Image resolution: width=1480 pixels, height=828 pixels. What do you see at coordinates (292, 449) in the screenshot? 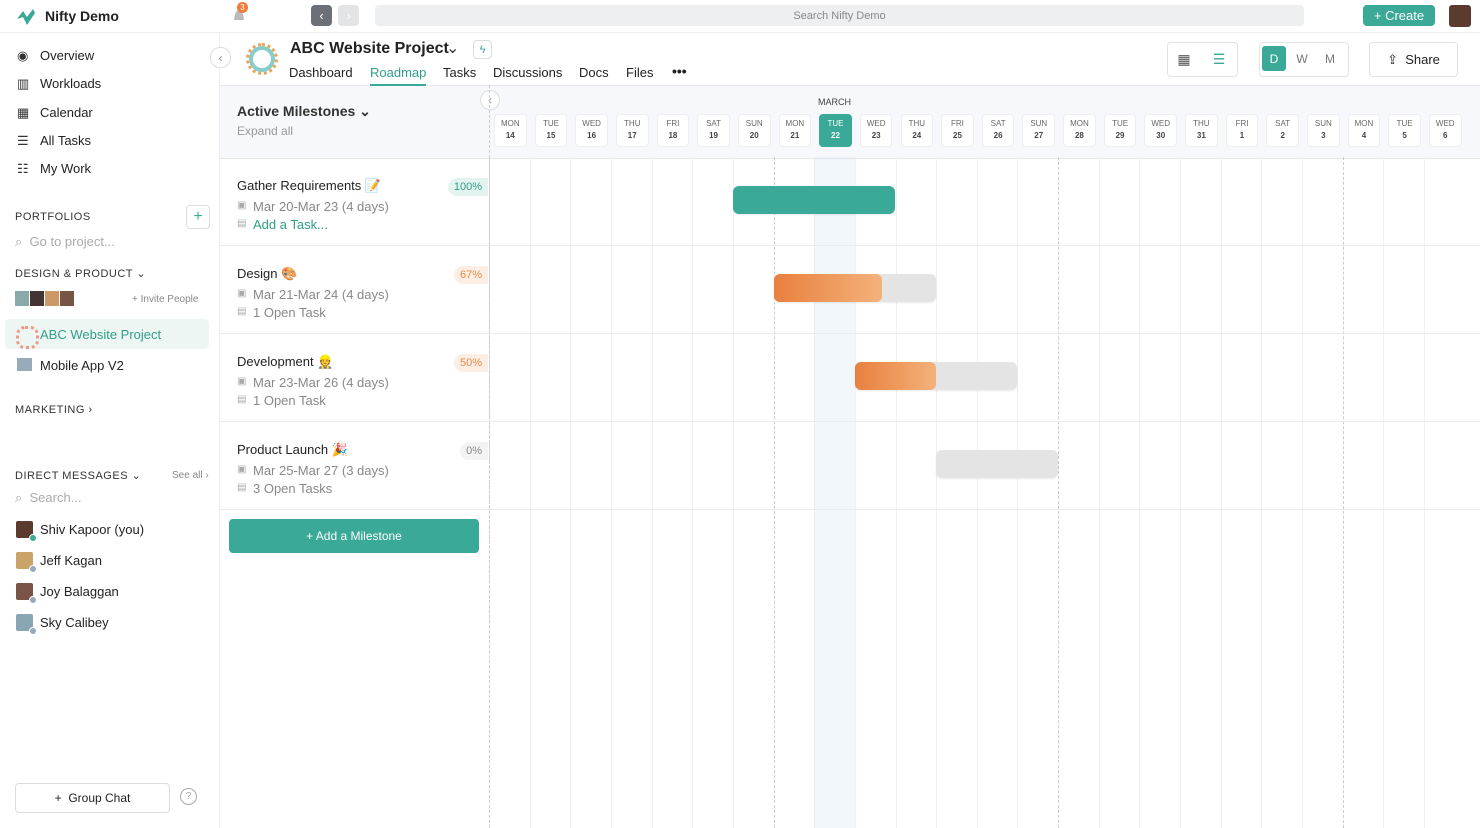
I see `milestone-name: Product Launch 🎉` at bounding box center [292, 449].